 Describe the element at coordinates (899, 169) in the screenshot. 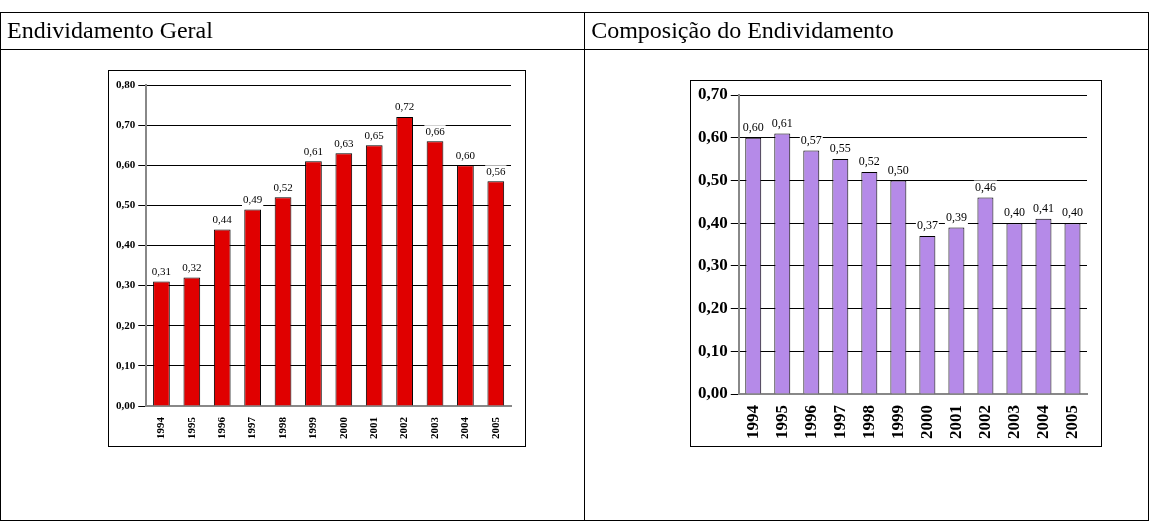

I see `data-label: 0,50` at that location.